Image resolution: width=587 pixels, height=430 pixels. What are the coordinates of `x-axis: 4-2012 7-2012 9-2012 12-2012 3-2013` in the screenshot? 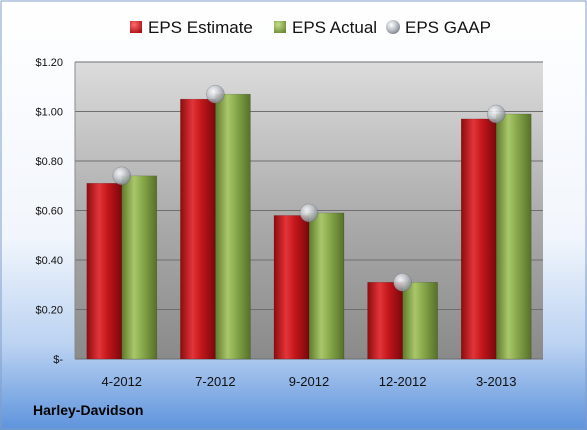 It's located at (309, 381).